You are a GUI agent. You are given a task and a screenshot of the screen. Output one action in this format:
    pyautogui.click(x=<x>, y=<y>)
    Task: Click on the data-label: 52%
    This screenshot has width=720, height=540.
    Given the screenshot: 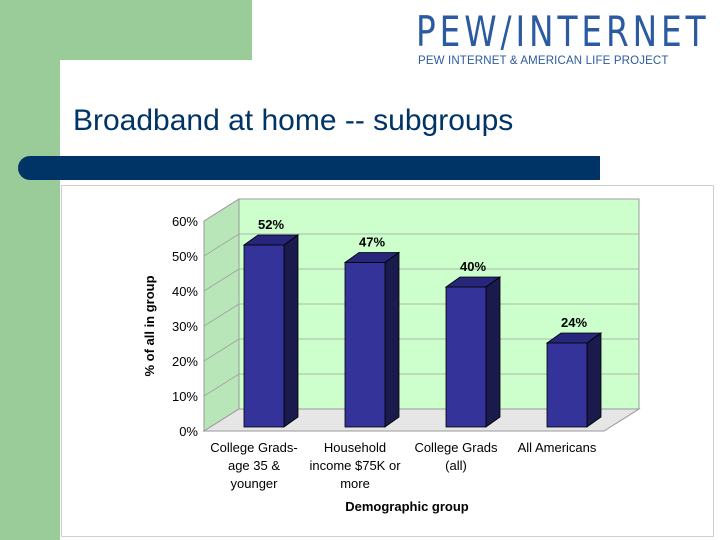 What is the action you would take?
    pyautogui.click(x=271, y=224)
    